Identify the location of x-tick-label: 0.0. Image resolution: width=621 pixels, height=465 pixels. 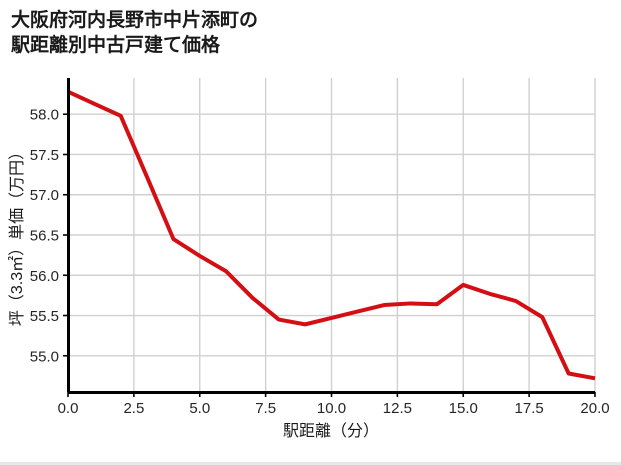
(68, 408).